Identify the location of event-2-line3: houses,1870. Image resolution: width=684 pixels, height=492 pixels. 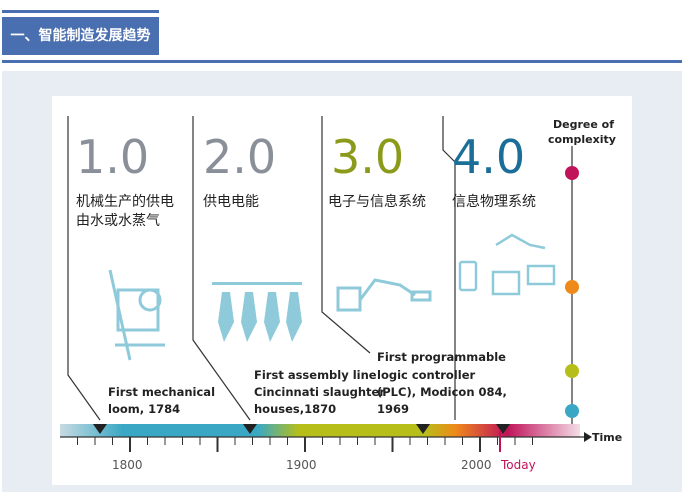
(295, 409).